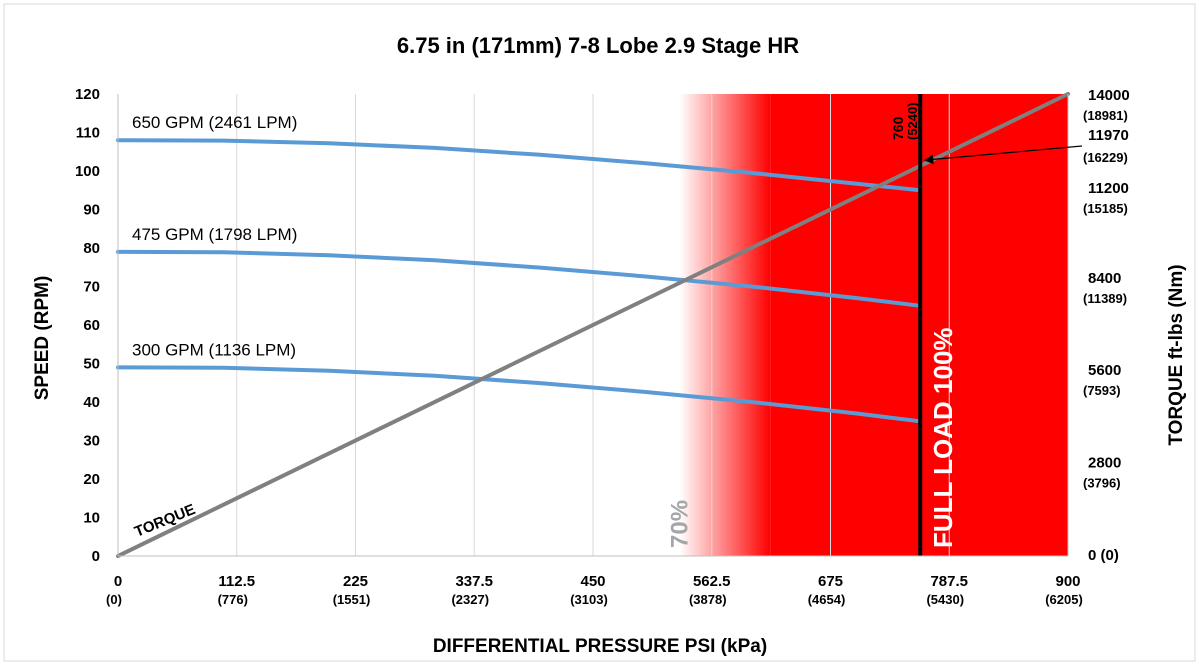 This screenshot has width=1199, height=670. What do you see at coordinates (708, 599) in the screenshot?
I see `x-tick-sublabel: (3878)` at bounding box center [708, 599].